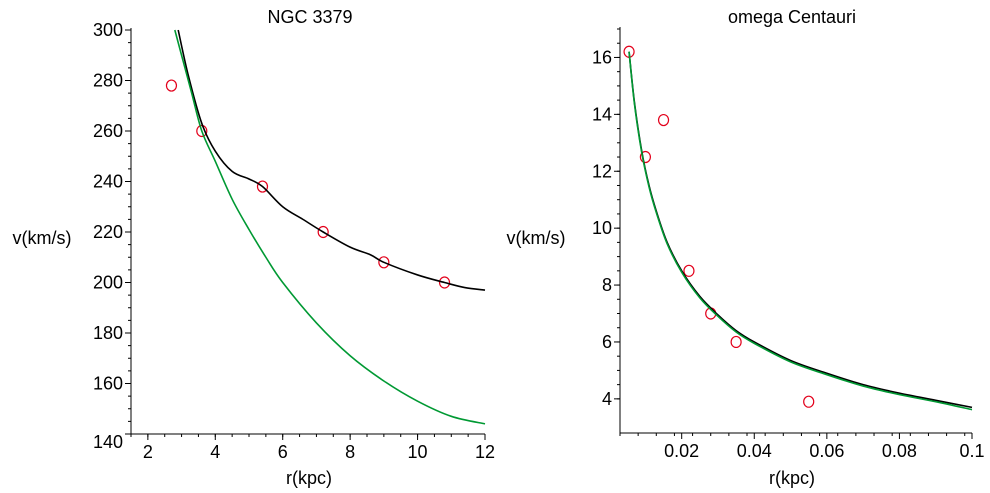 This screenshot has width=990, height=493. What do you see at coordinates (485, 452) in the screenshot?
I see `x-tick-label: 12` at bounding box center [485, 452].